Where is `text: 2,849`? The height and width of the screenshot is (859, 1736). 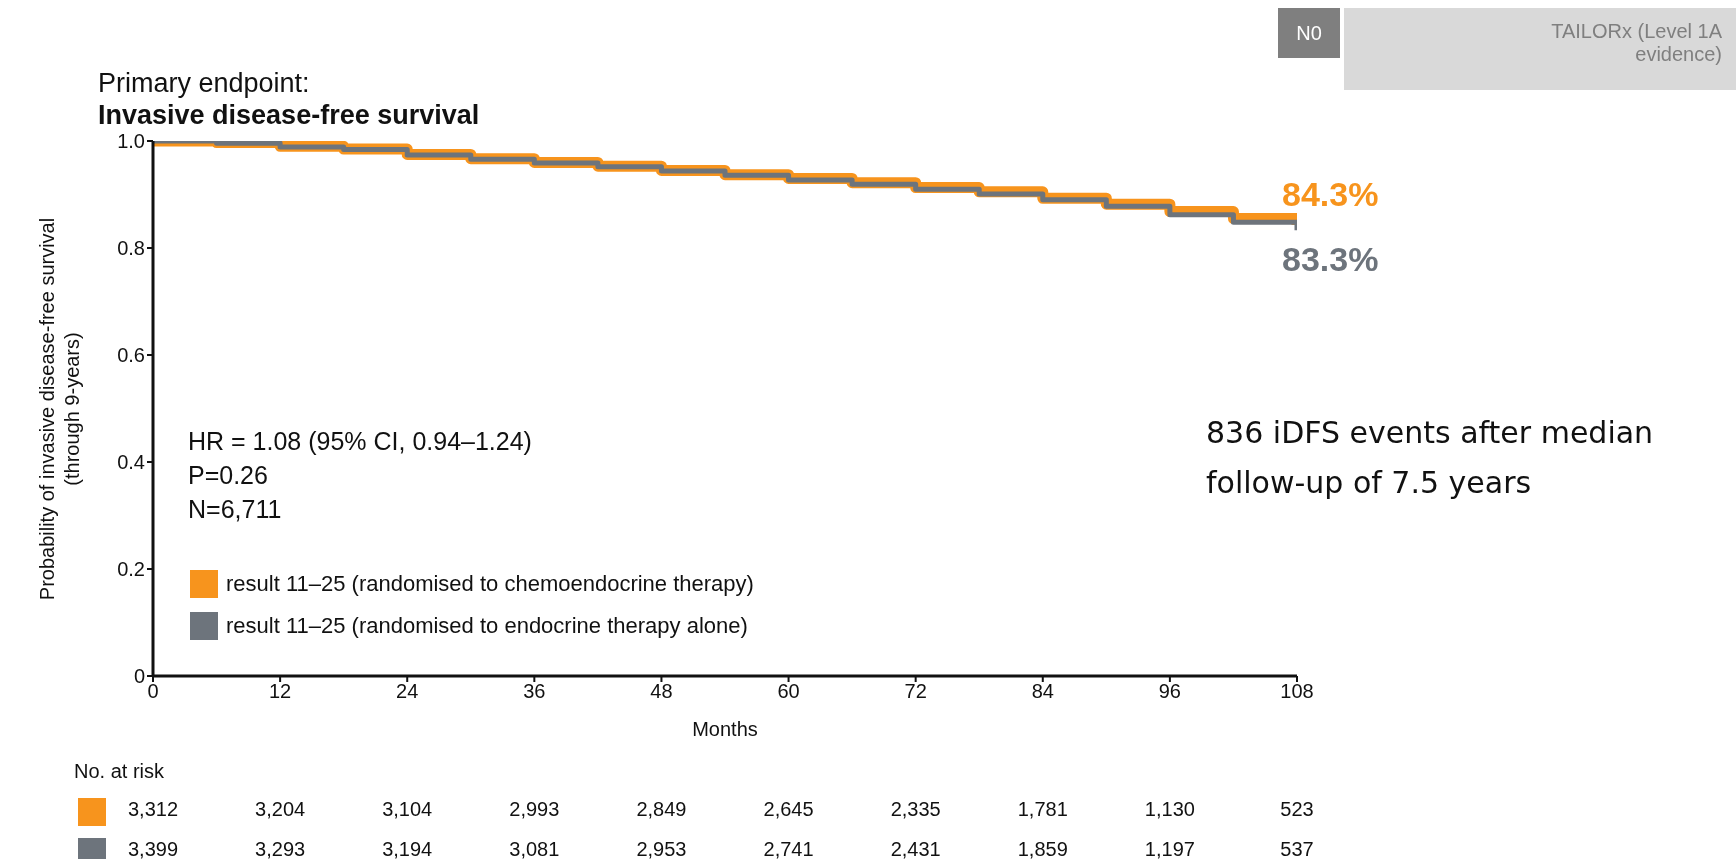
text: 2,849 is located at coordinates (661, 809).